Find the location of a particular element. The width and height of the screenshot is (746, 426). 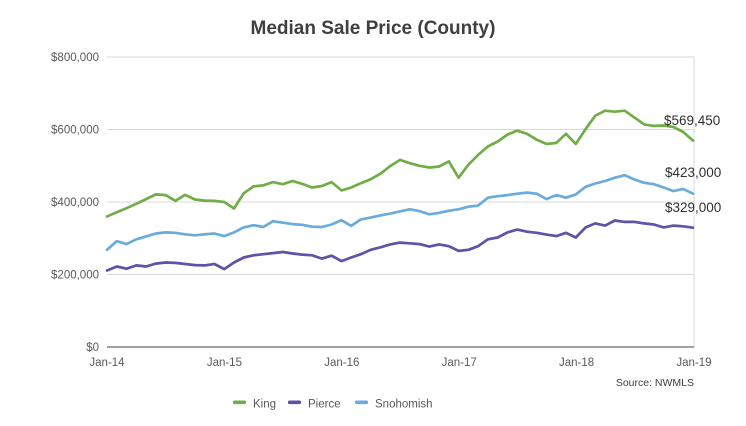

x-tick-jan15: Jan-15 is located at coordinates (224, 363).